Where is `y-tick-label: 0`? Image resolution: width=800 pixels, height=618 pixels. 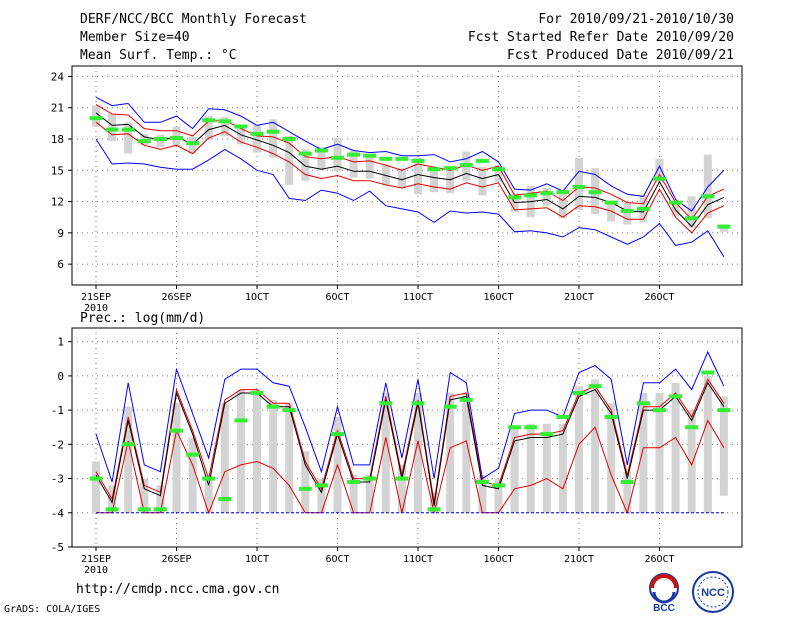
y-tick-label: 0 is located at coordinates (60, 376).